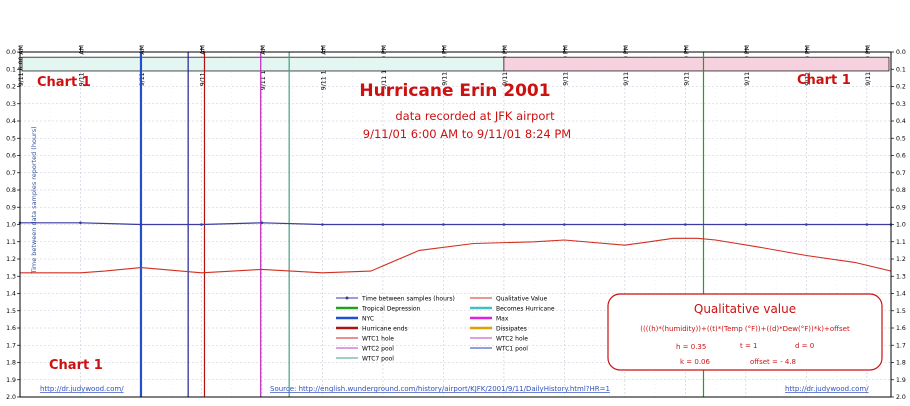 This screenshot has width=910, height=406. I want to click on right-y-tick-label: 2.0, so click(901, 397).